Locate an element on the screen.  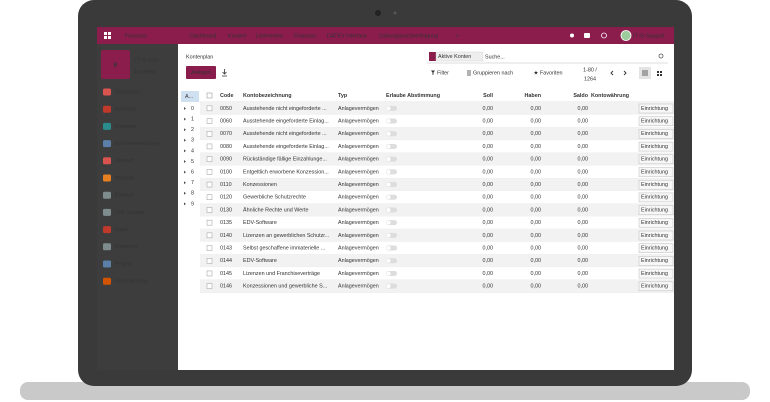
sidebar-menu-item: Finanzen is located at coordinates (126, 247).